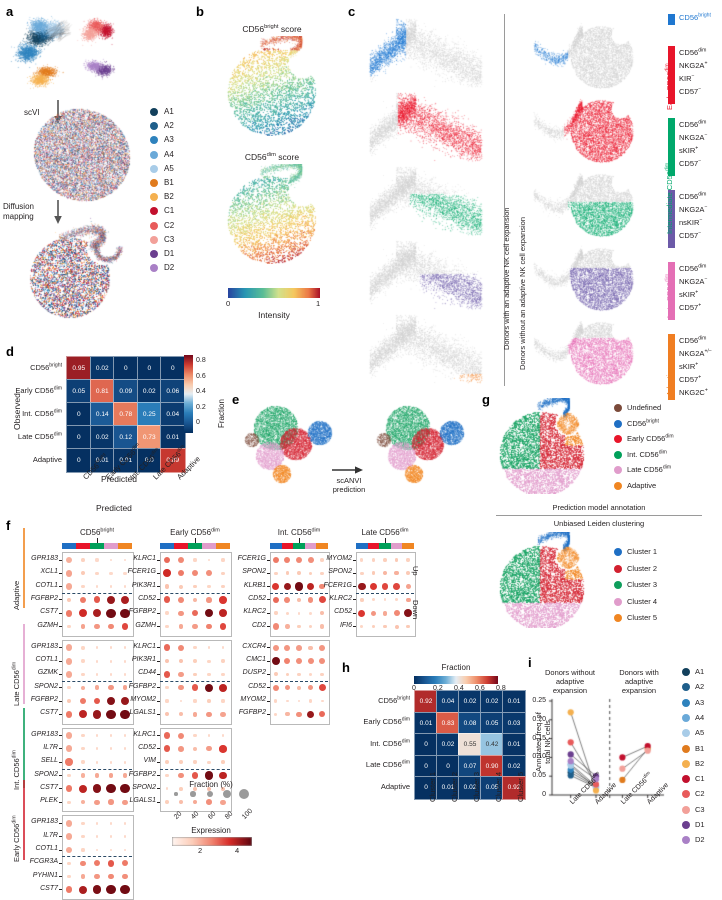  What do you see at coordinates (690, 379) in the screenshot?
I see `panel-c-legend-marker: CD57+` at bounding box center [690, 379].